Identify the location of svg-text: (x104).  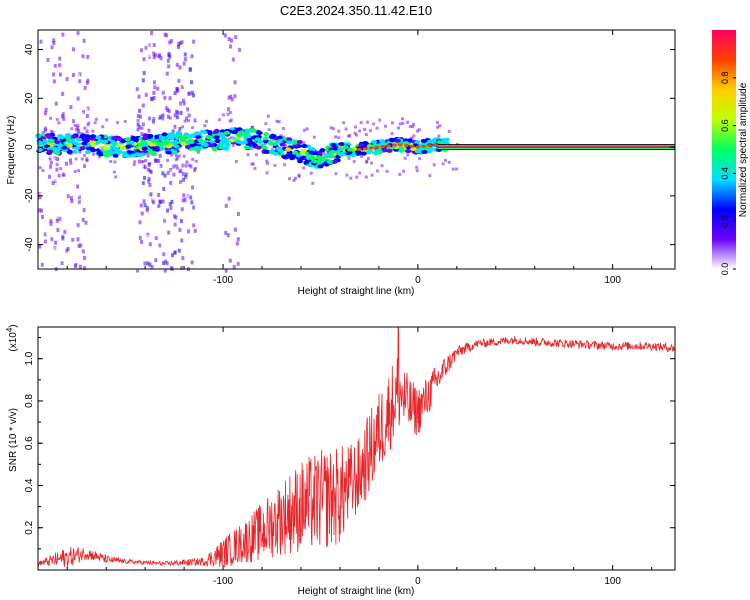
(12, 337).